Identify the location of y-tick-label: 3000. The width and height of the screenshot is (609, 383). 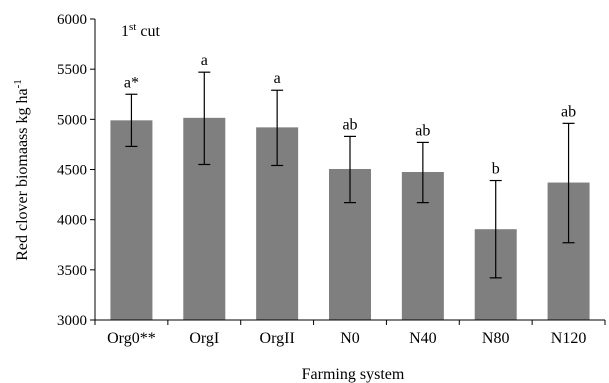
(72, 321).